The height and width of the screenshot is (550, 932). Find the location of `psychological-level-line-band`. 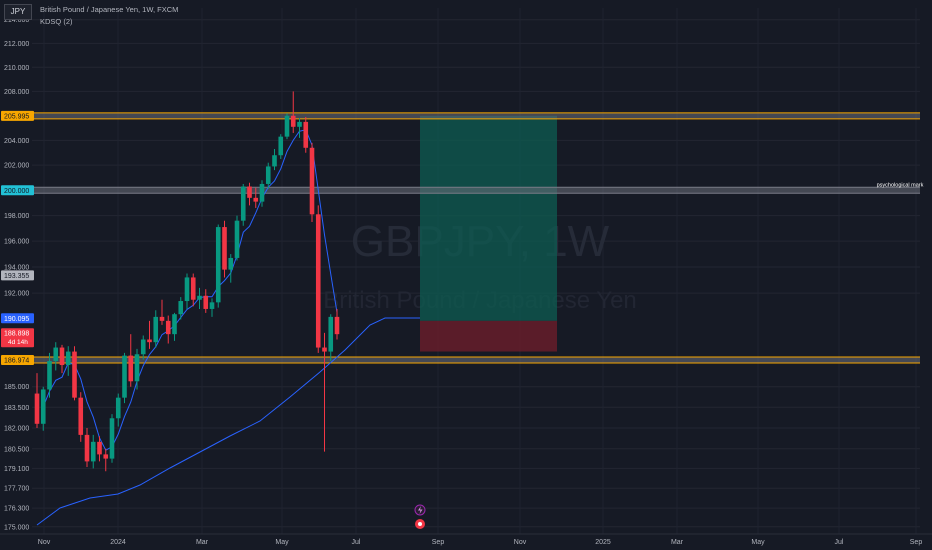

psychological-level-line-band is located at coordinates (476, 190).